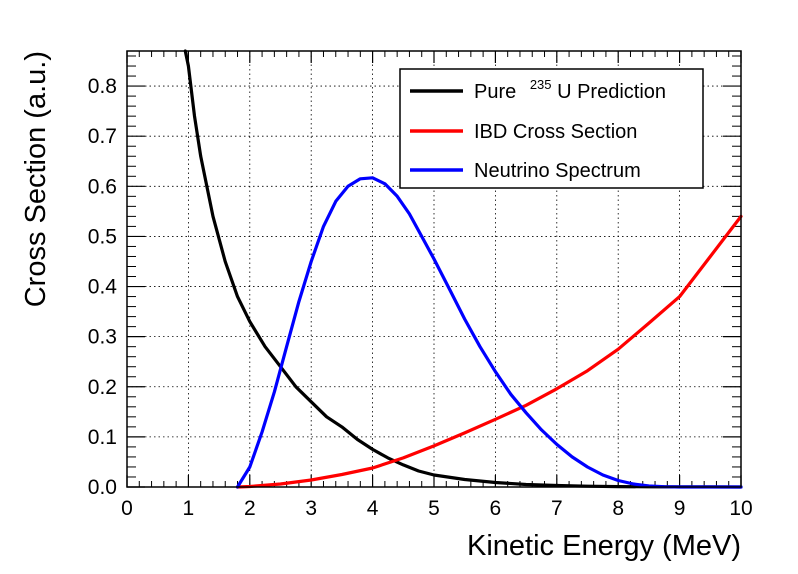 The width and height of the screenshot is (798, 574). Describe the element at coordinates (102, 186) in the screenshot. I see `y-tick-label: 0.6` at that location.